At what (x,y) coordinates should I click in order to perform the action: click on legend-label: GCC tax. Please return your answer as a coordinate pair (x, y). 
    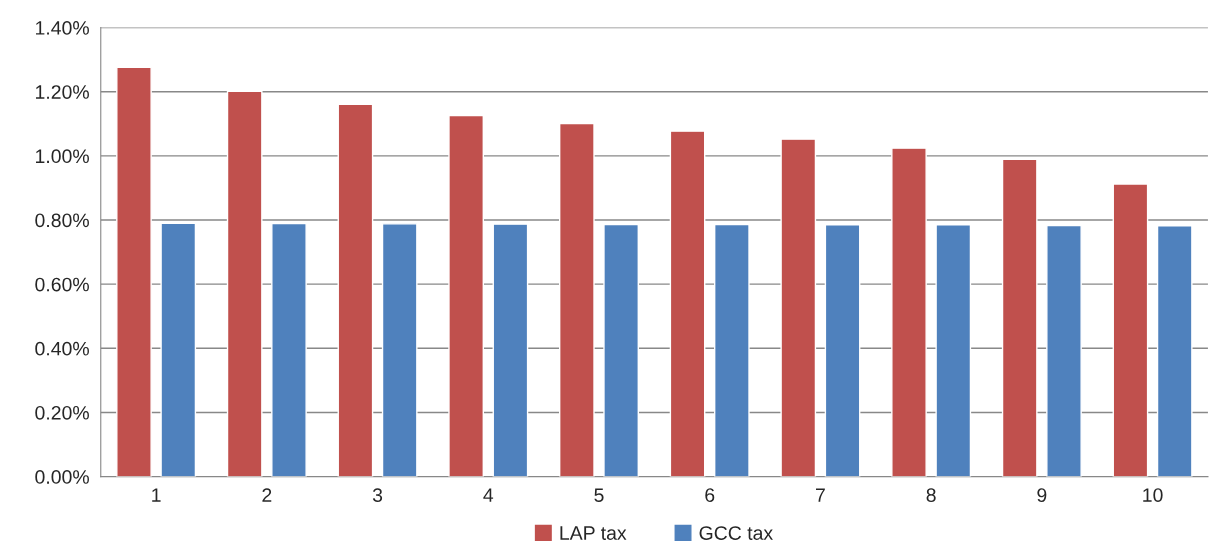
    Looking at the image, I should click on (736, 533).